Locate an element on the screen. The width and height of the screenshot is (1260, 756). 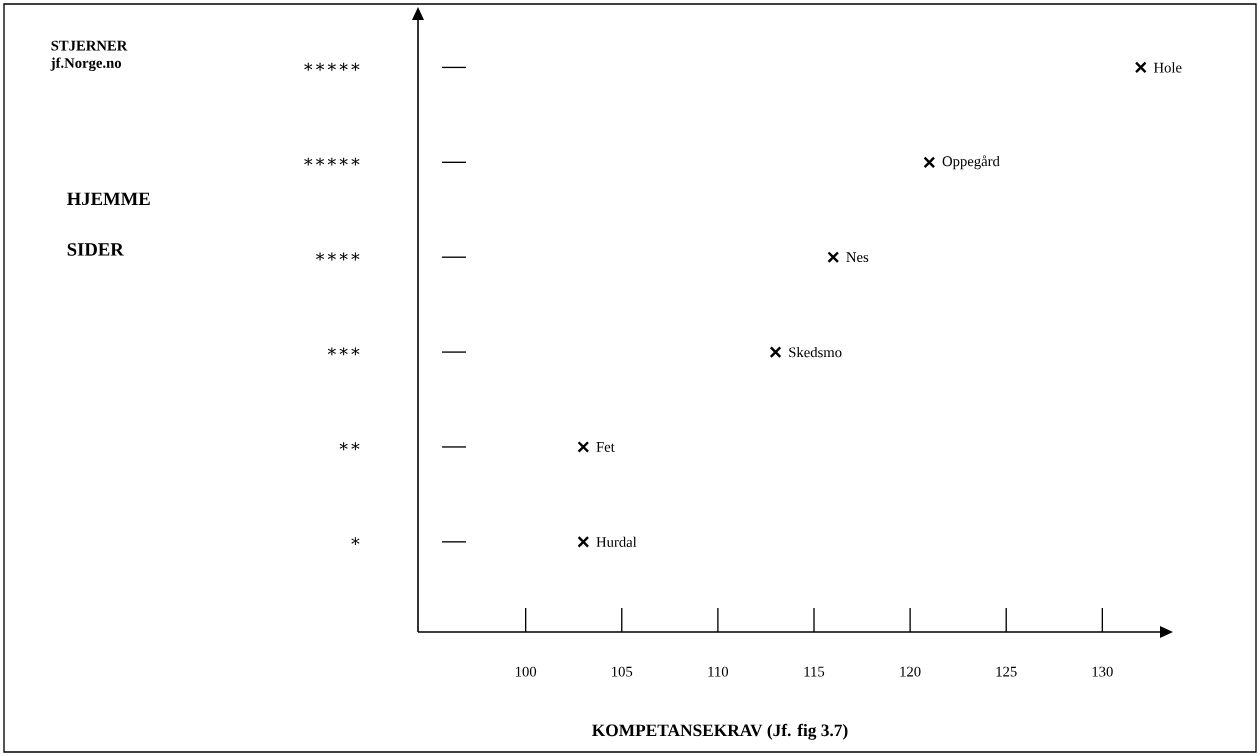
x-tick-label: 100 is located at coordinates (526, 671).